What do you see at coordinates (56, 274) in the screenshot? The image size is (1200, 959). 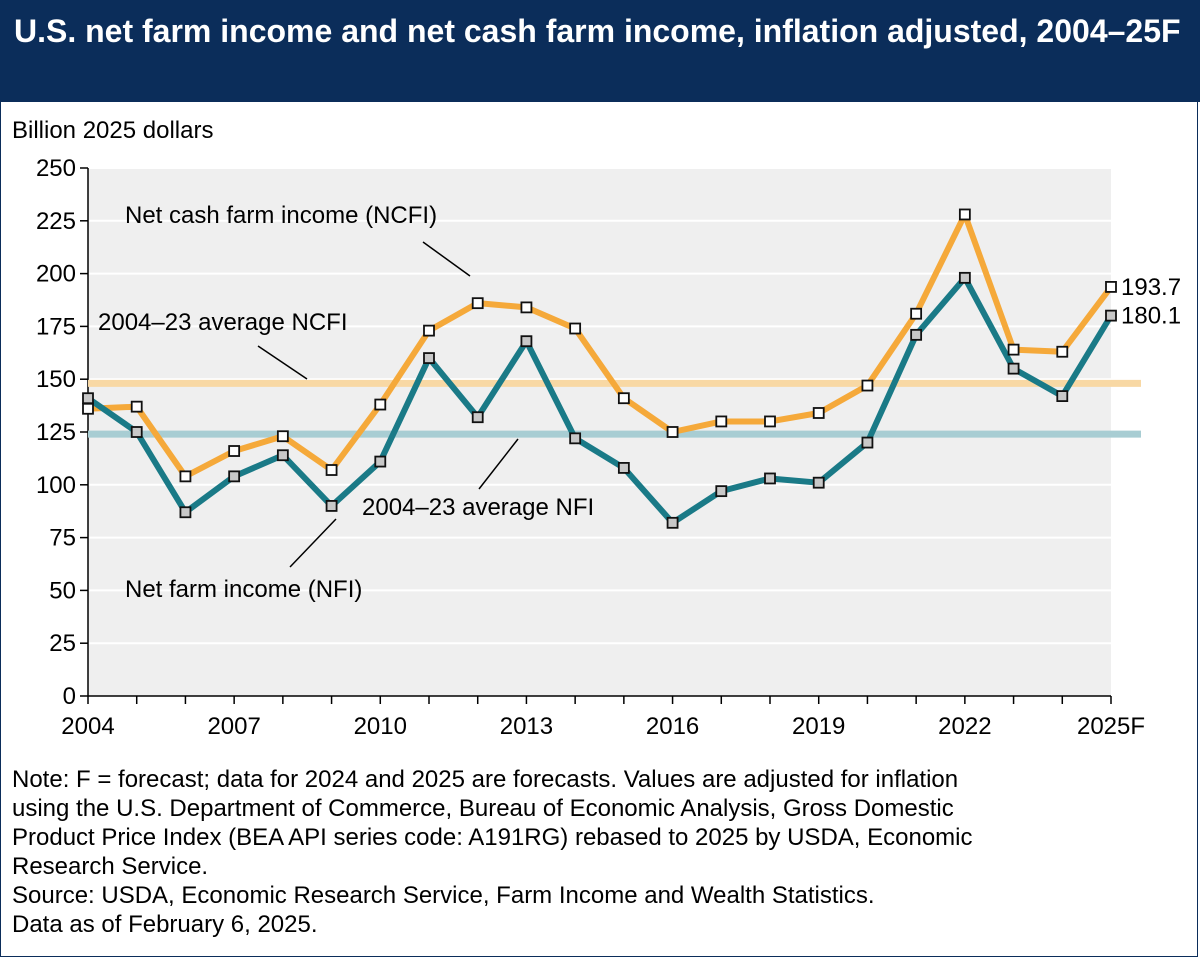 I see `y-tick-label: 200` at bounding box center [56, 274].